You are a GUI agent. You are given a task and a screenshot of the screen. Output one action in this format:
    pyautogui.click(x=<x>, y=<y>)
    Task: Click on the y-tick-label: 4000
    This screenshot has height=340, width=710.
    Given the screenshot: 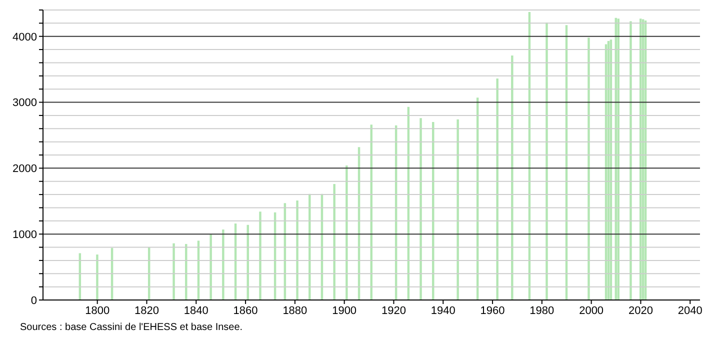 What is the action you would take?
    pyautogui.click(x=24, y=37)
    